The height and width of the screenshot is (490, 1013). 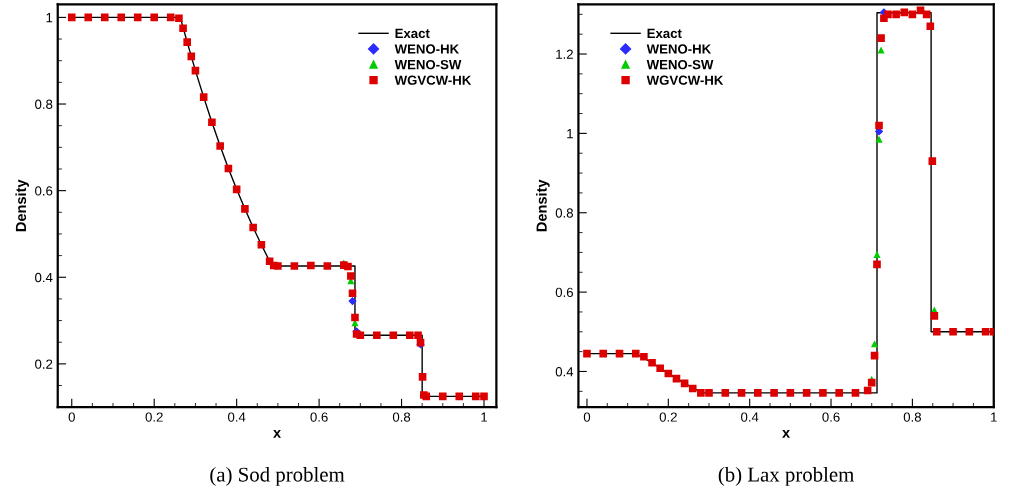 What do you see at coordinates (44, 364) in the screenshot?
I see `y-tick-label: 0.2` at bounding box center [44, 364].